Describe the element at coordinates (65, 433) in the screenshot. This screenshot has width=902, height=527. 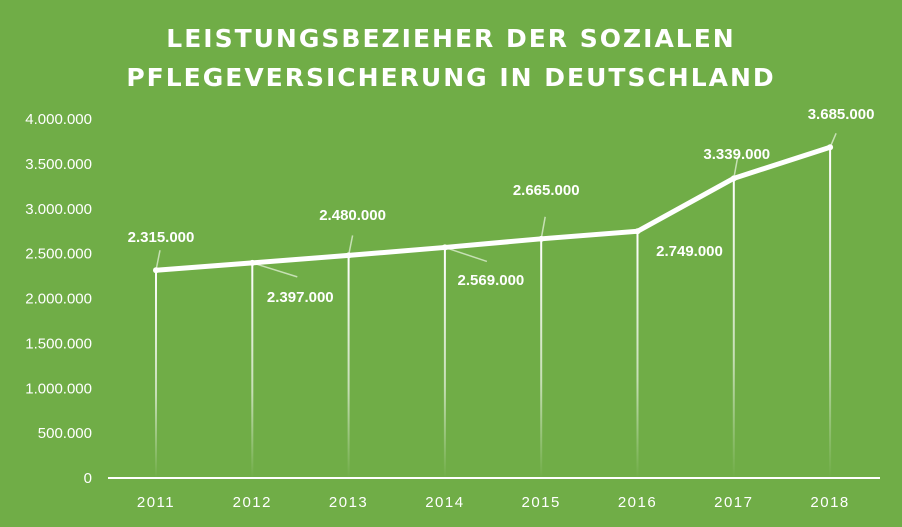
I see `y-tick-label: 500.000` at that location.